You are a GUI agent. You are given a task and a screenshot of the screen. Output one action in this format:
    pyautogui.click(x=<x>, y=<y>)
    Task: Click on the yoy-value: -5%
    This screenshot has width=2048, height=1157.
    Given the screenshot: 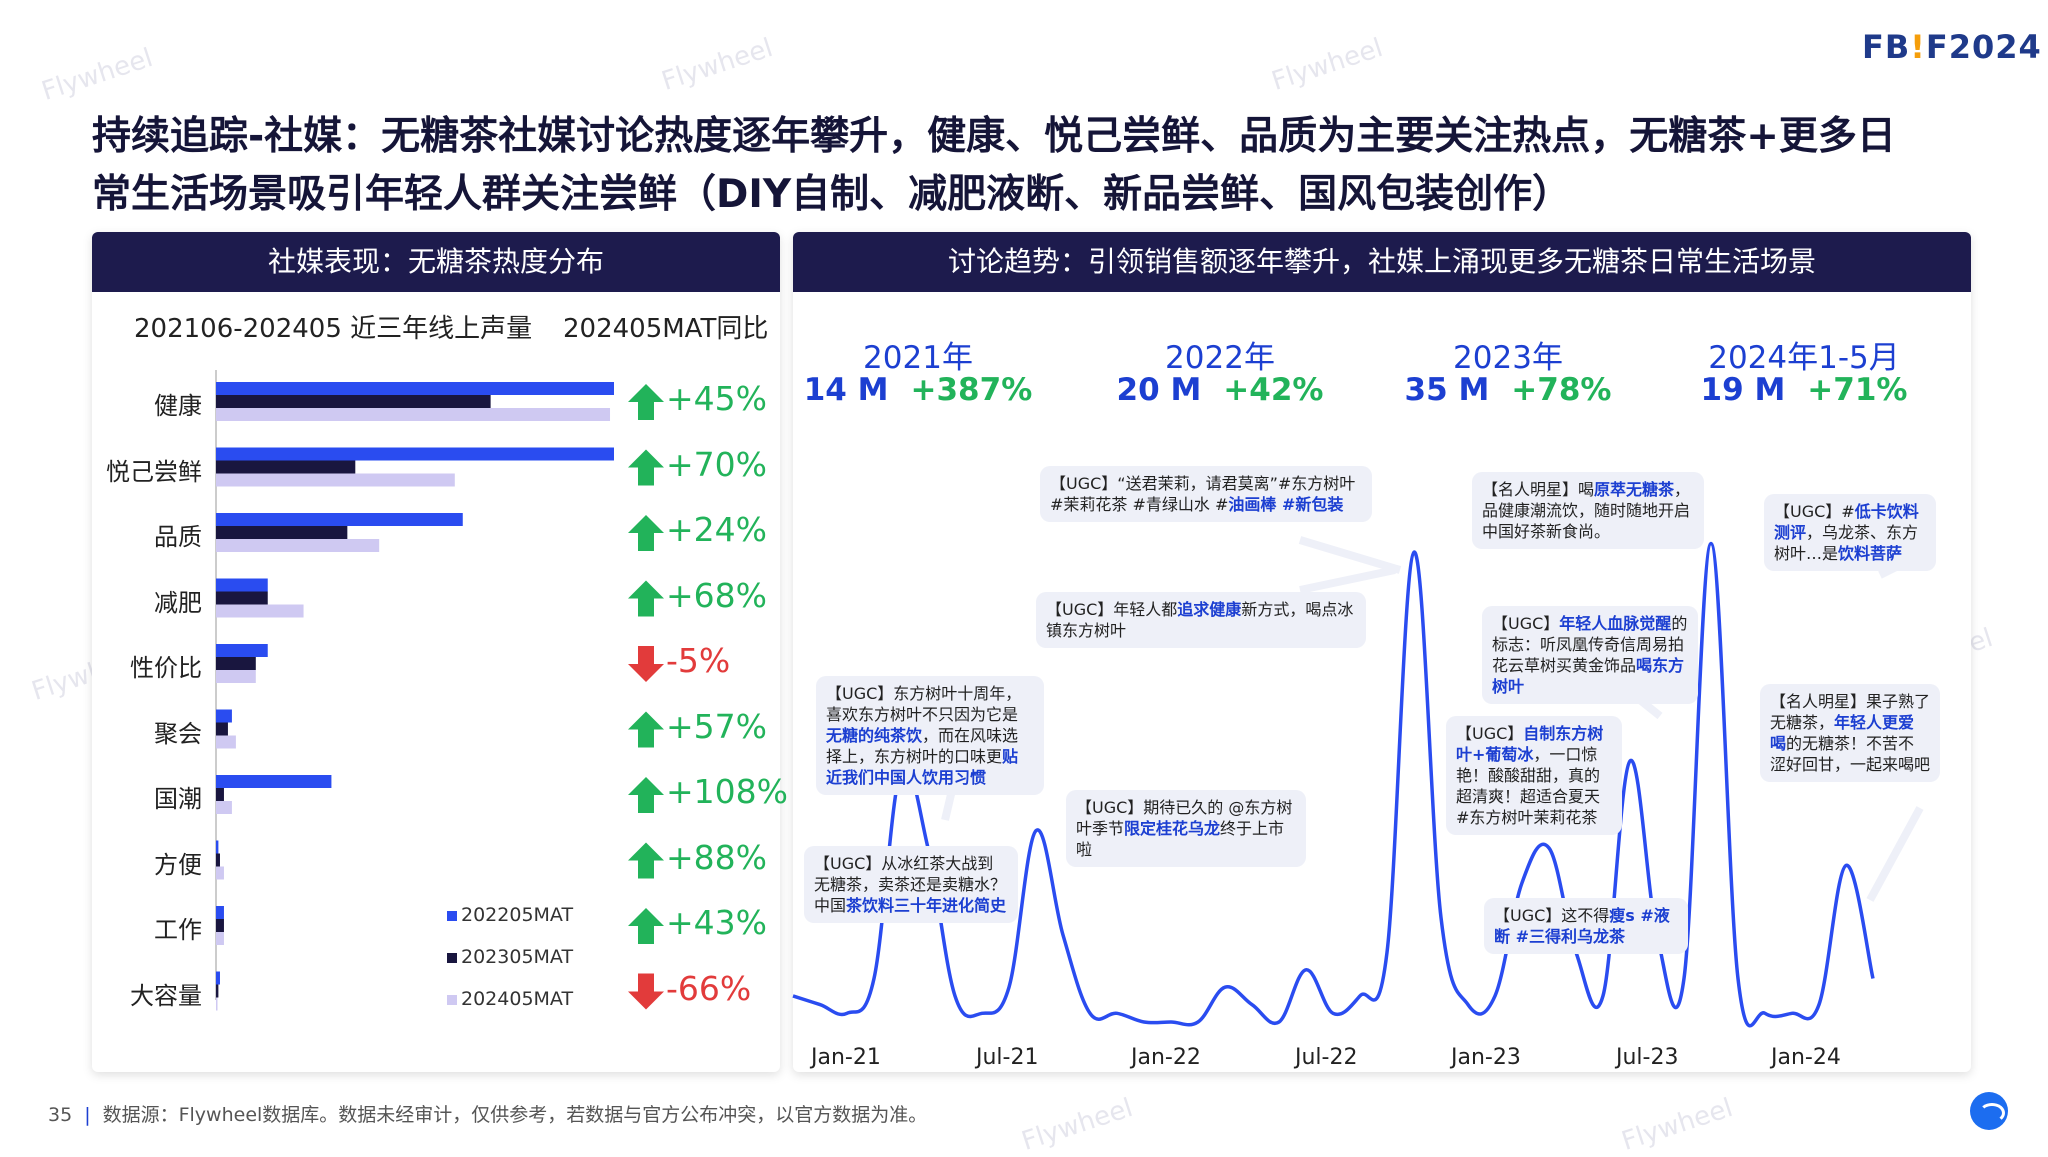 What is the action you would take?
    pyautogui.click(x=698, y=660)
    